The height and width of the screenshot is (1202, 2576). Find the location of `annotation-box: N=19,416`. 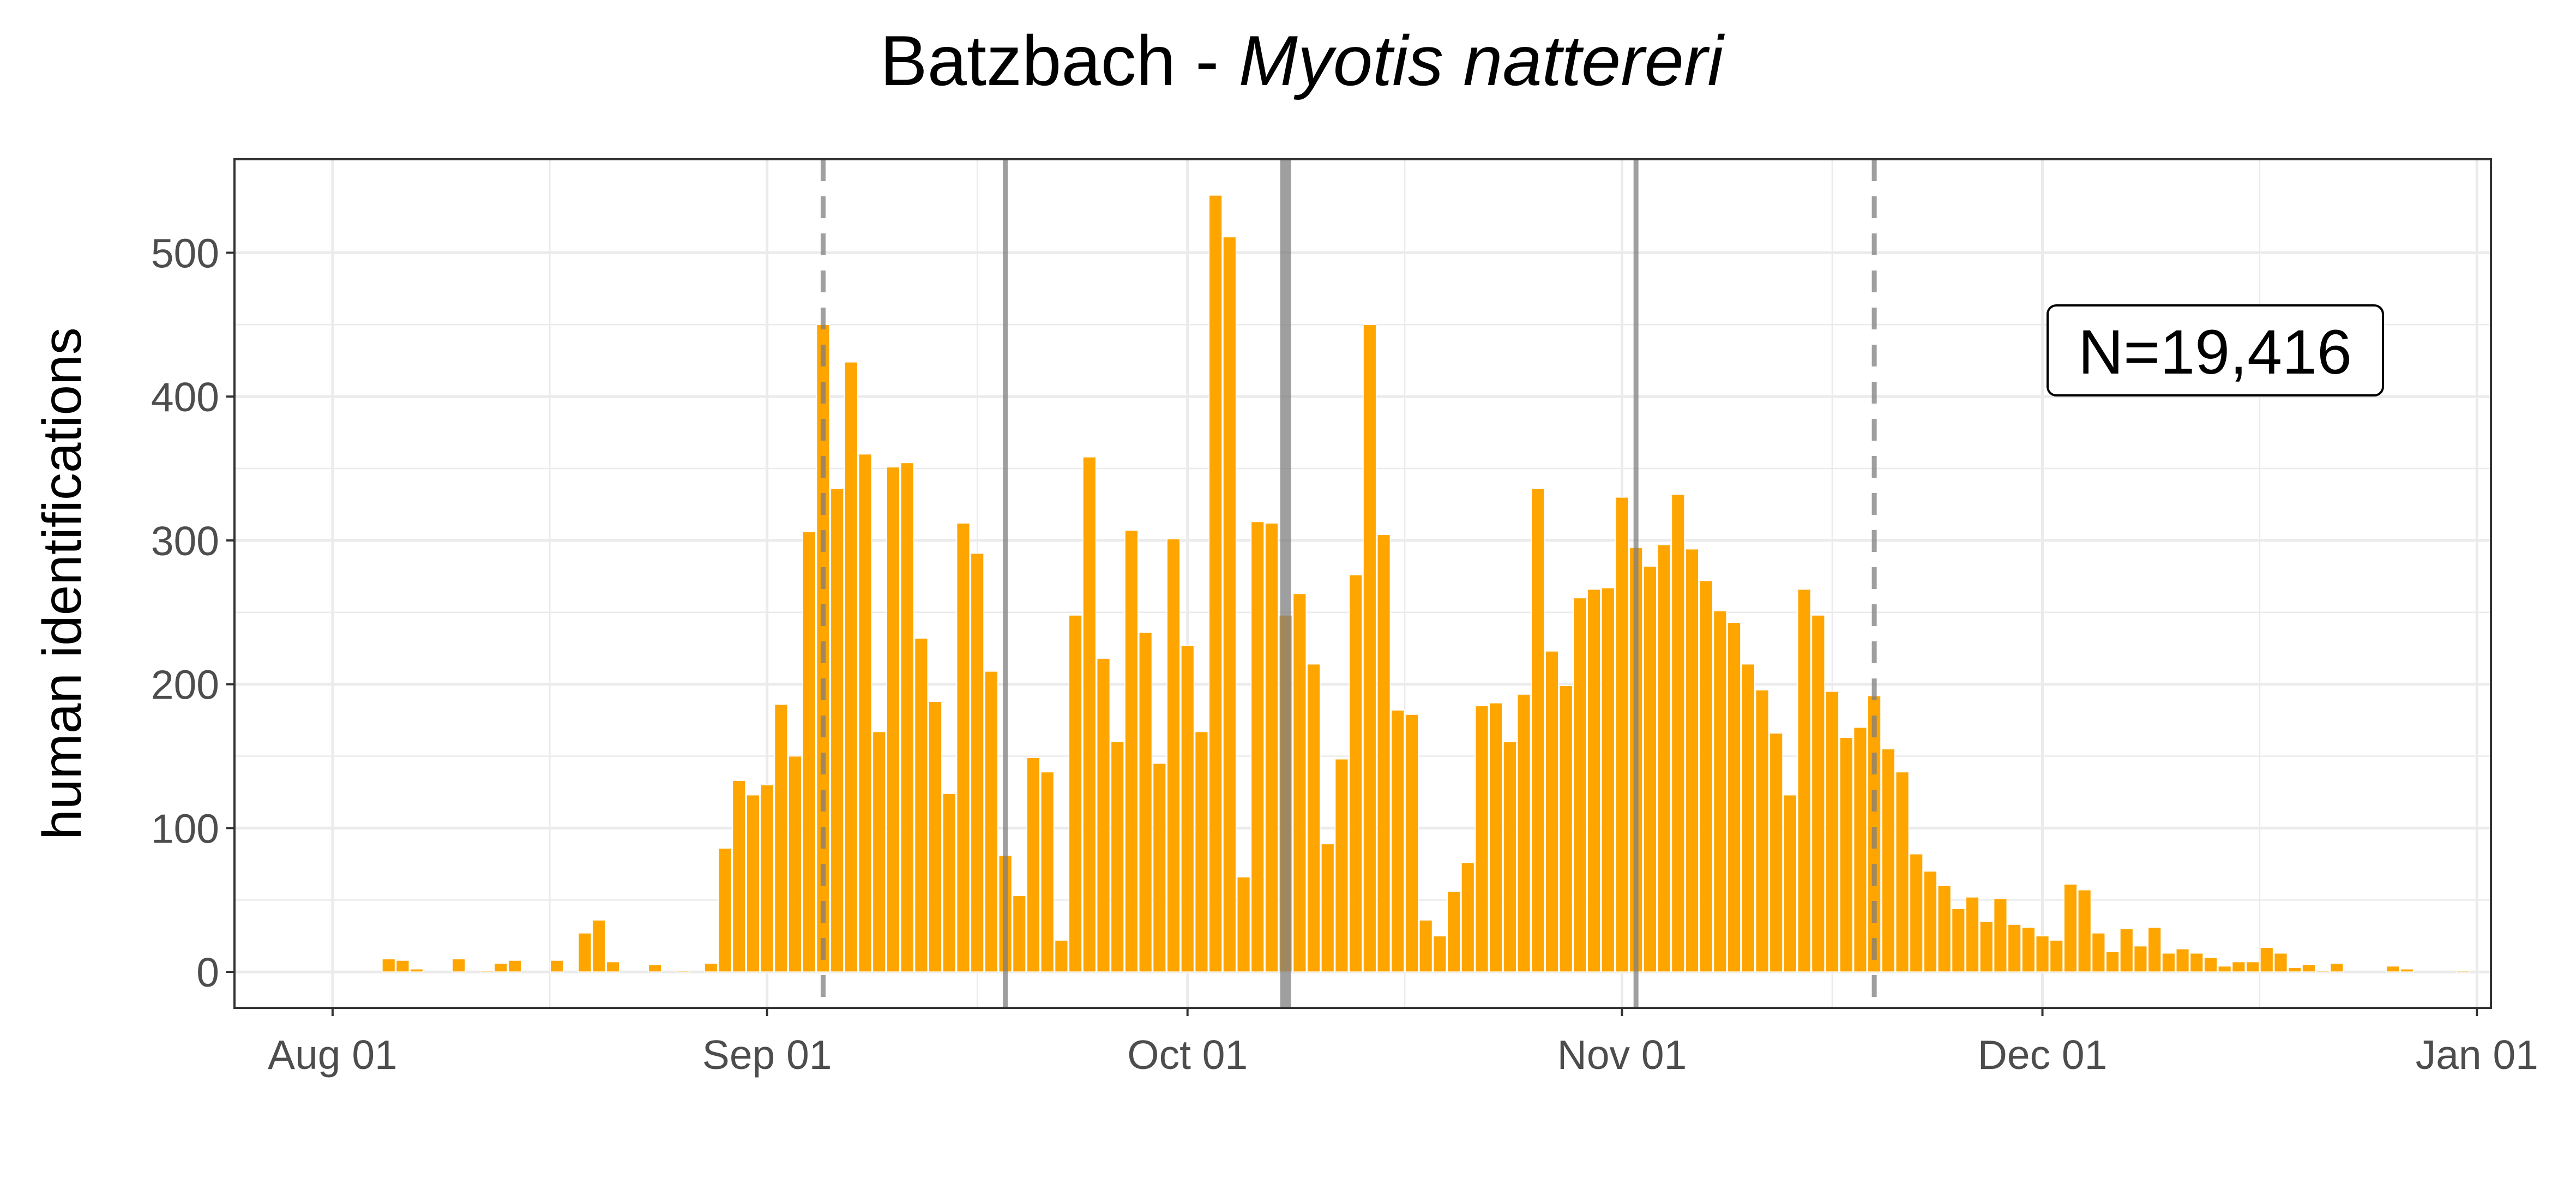

annotation-box: N=19,416 is located at coordinates (2215, 350).